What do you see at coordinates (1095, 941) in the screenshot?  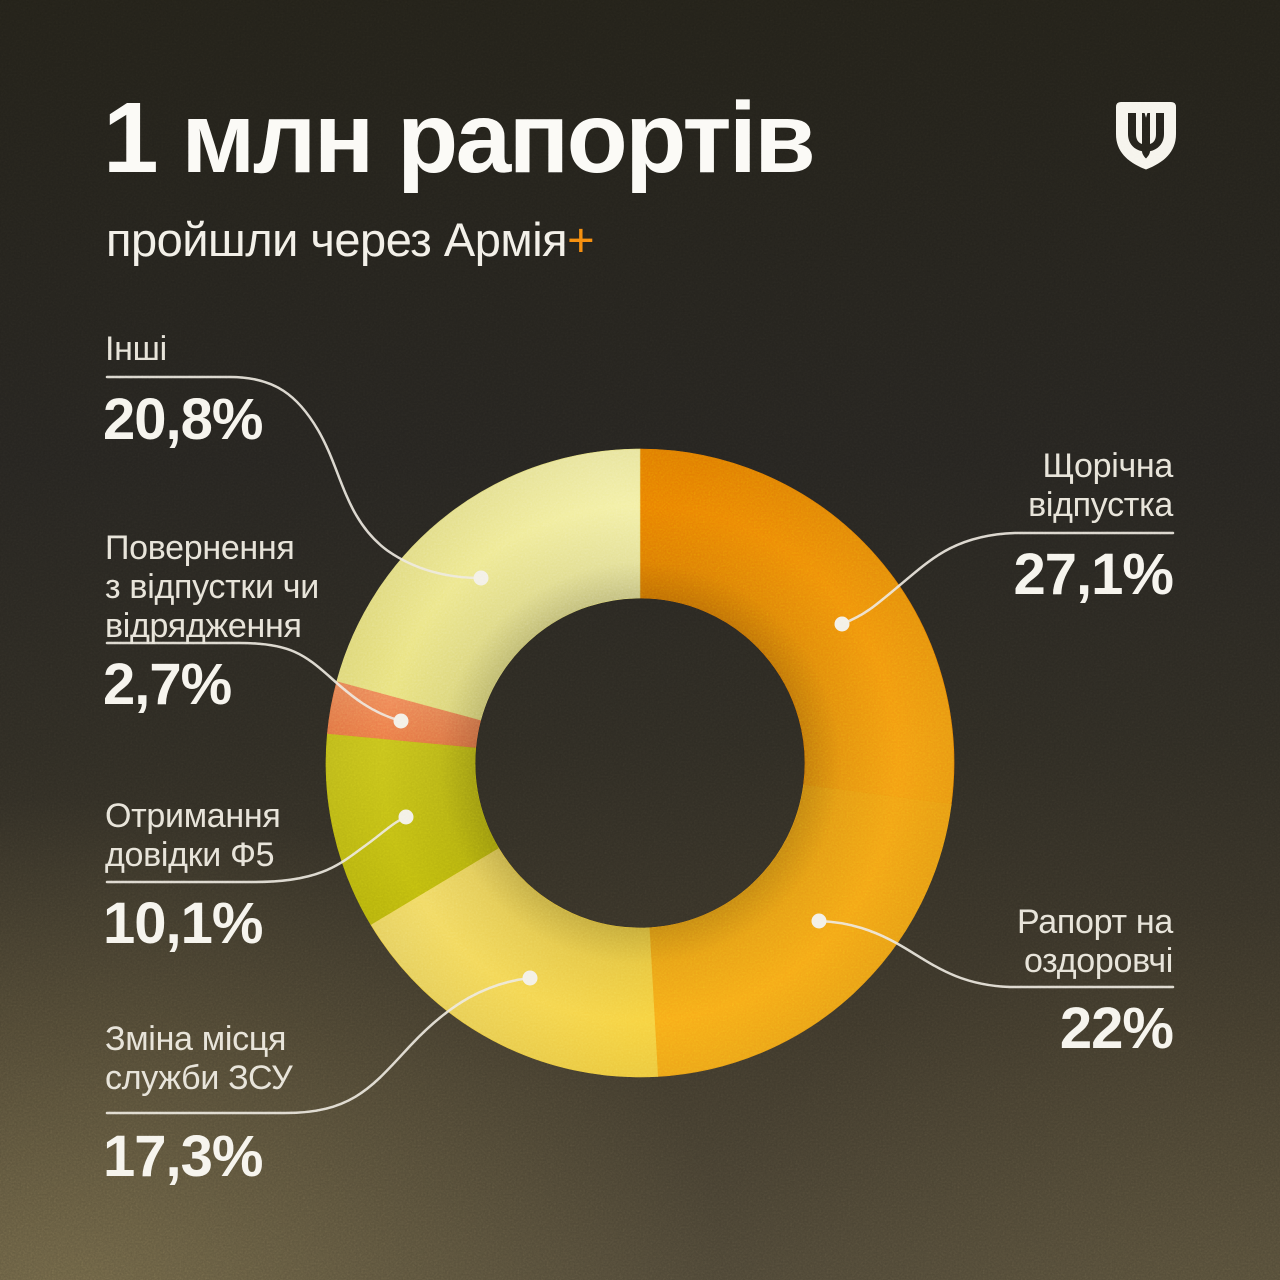 I see `callout-label-raport: Рапорт на оздоровчі` at bounding box center [1095, 941].